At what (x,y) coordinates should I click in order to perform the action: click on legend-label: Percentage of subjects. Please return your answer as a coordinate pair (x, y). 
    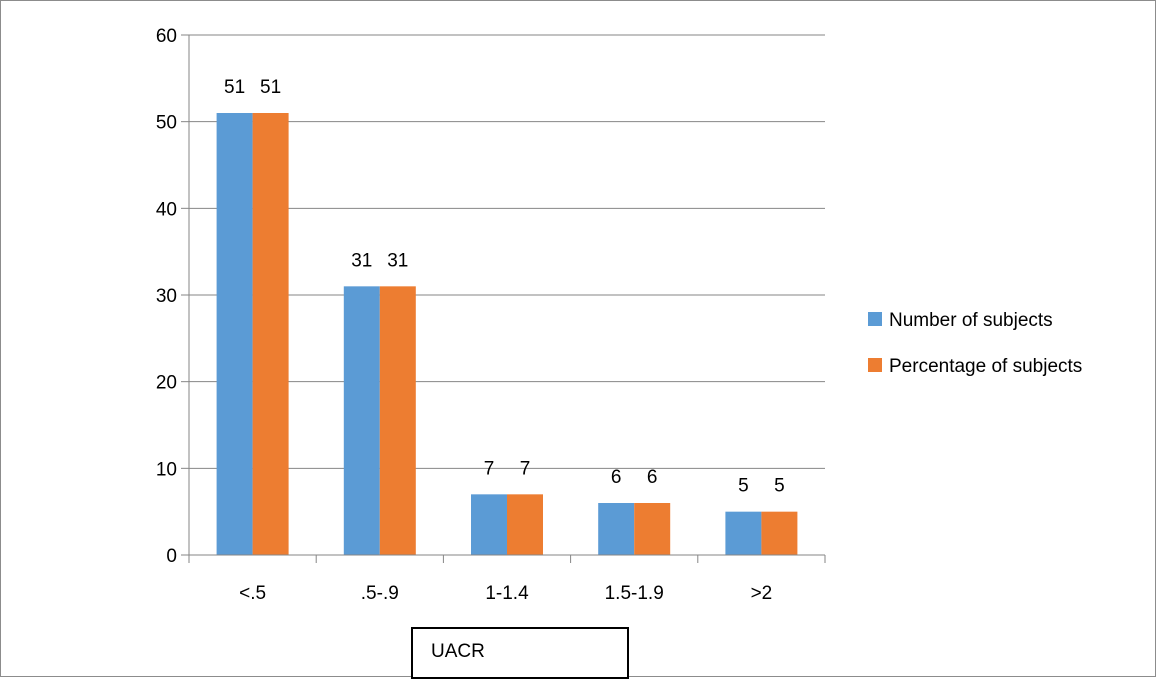
    Looking at the image, I should click on (985, 366).